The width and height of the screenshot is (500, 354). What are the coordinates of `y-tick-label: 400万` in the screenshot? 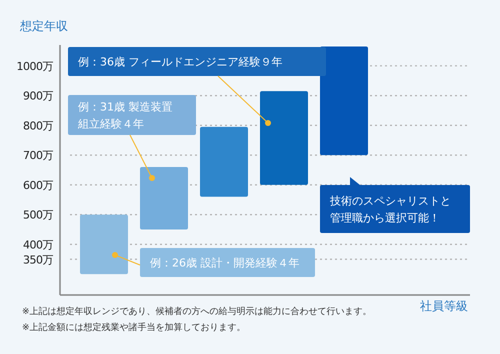 It's located at (38, 245).